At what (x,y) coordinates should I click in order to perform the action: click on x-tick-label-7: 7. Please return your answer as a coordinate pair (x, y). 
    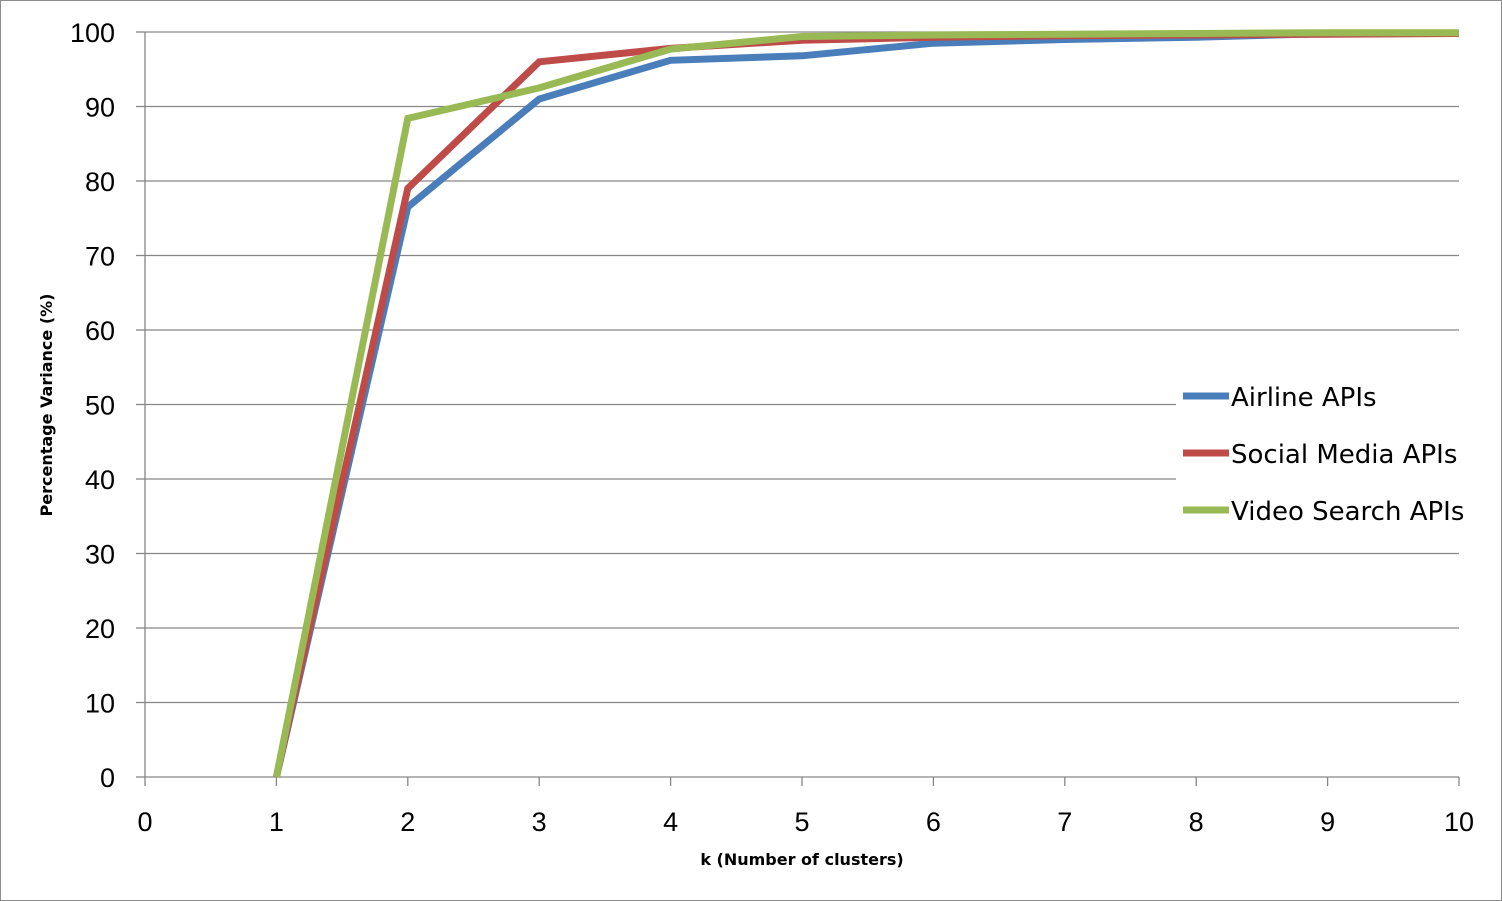
    Looking at the image, I should click on (1064, 822).